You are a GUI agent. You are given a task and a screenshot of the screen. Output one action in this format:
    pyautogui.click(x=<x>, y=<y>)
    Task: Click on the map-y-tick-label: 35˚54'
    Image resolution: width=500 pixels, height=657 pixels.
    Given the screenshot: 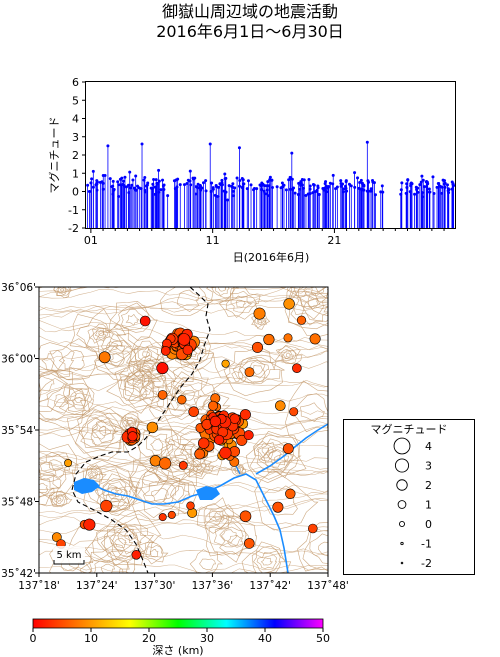 What is the action you would take?
    pyautogui.click(x=18, y=431)
    